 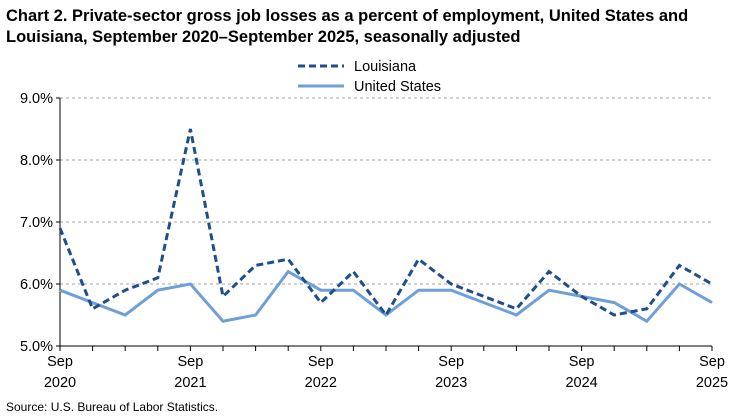 What do you see at coordinates (397, 87) in the screenshot?
I see `legend-label: United States` at bounding box center [397, 87].